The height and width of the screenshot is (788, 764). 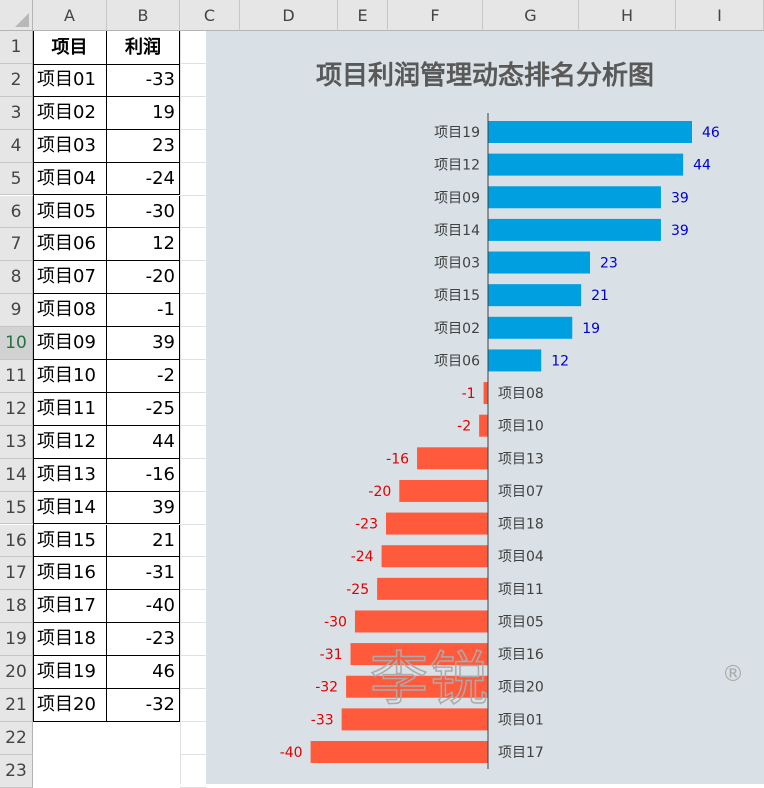 I want to click on cell-project-19: 项目19, so click(x=70, y=672).